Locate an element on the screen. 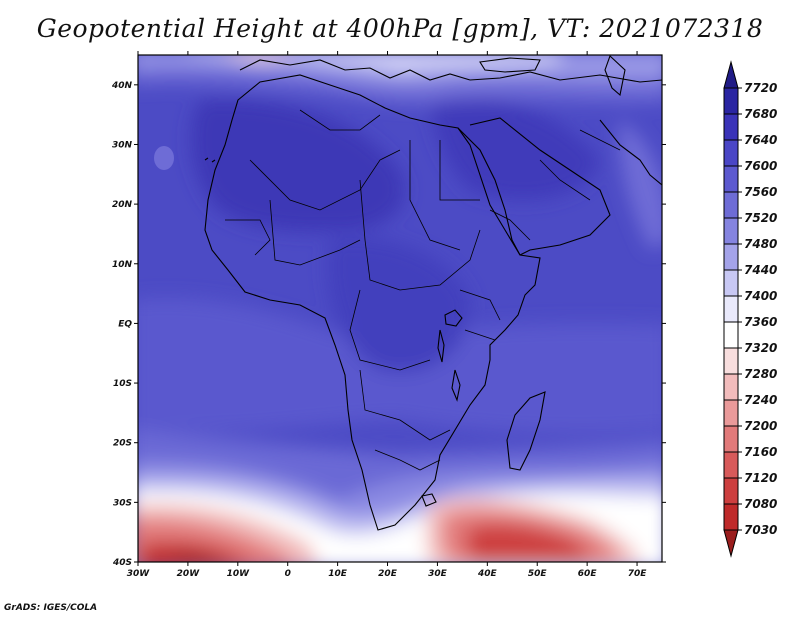  lat-label: 10N is located at coordinates (122, 265).